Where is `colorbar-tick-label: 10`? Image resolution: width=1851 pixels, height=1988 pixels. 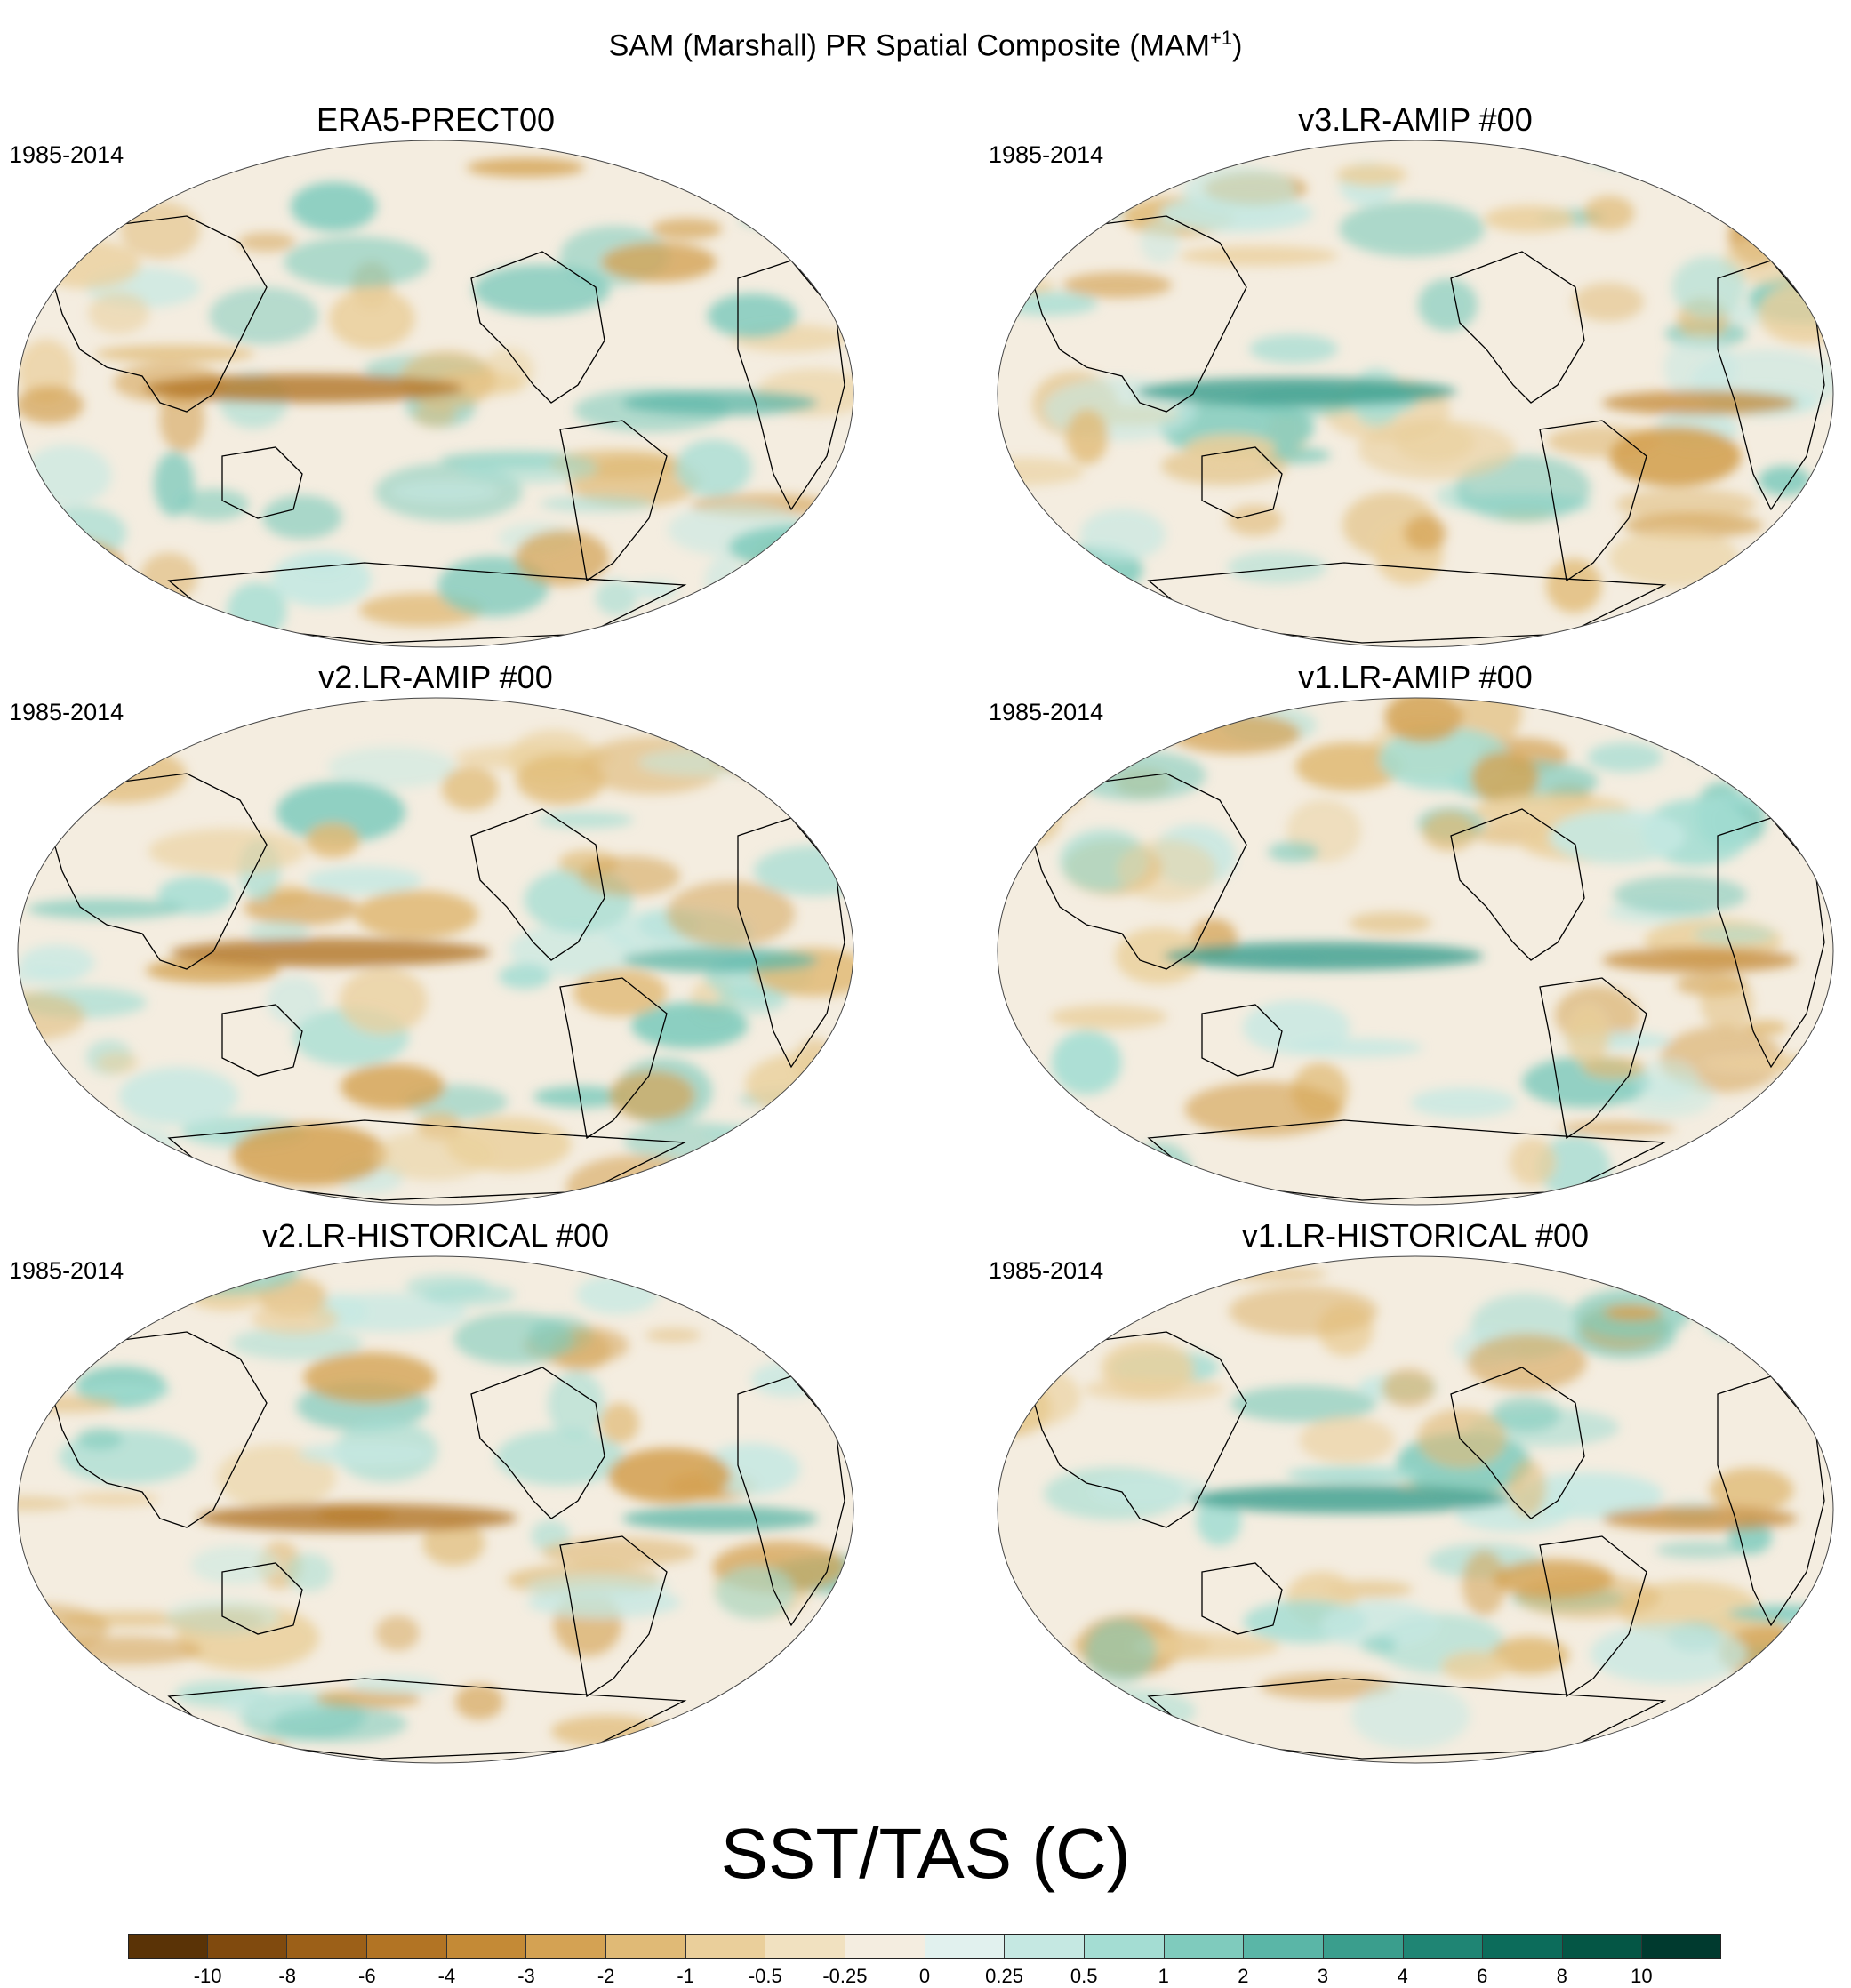 colorbar-tick-label: 10 is located at coordinates (1642, 1976).